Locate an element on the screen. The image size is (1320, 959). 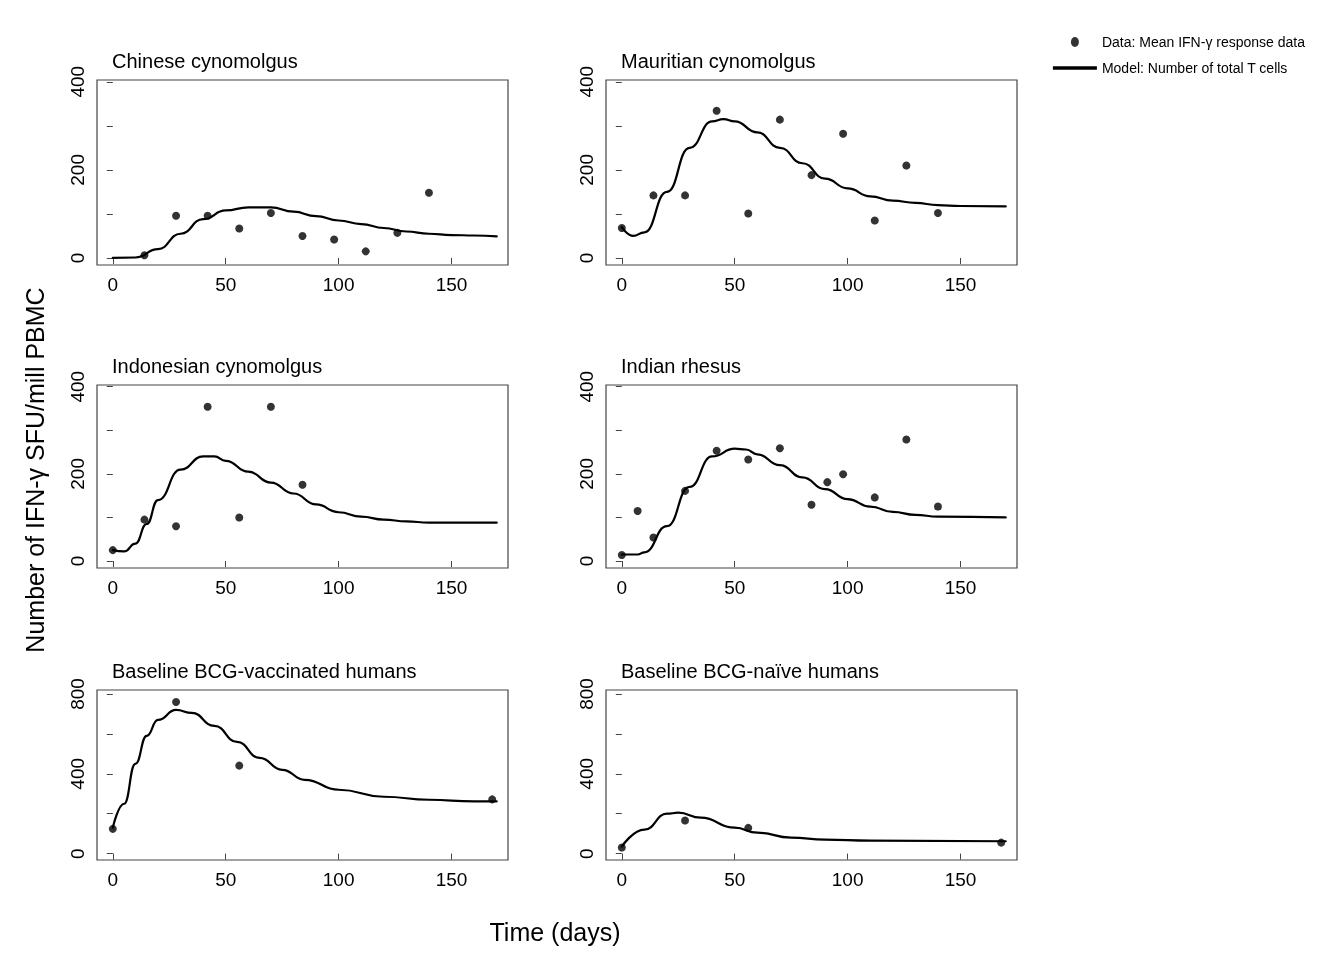
chart-title: Baseline BCG-naïve humans is located at coordinates (750, 671).